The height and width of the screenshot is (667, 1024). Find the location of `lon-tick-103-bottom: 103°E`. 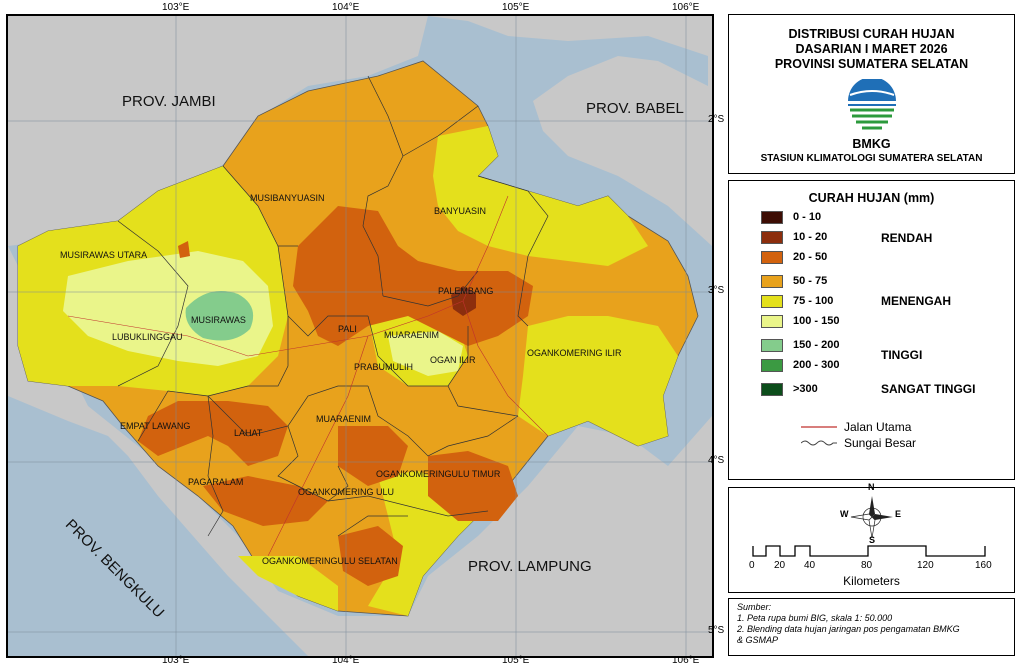

lon-tick-103-bottom: 103°E is located at coordinates (176, 660).